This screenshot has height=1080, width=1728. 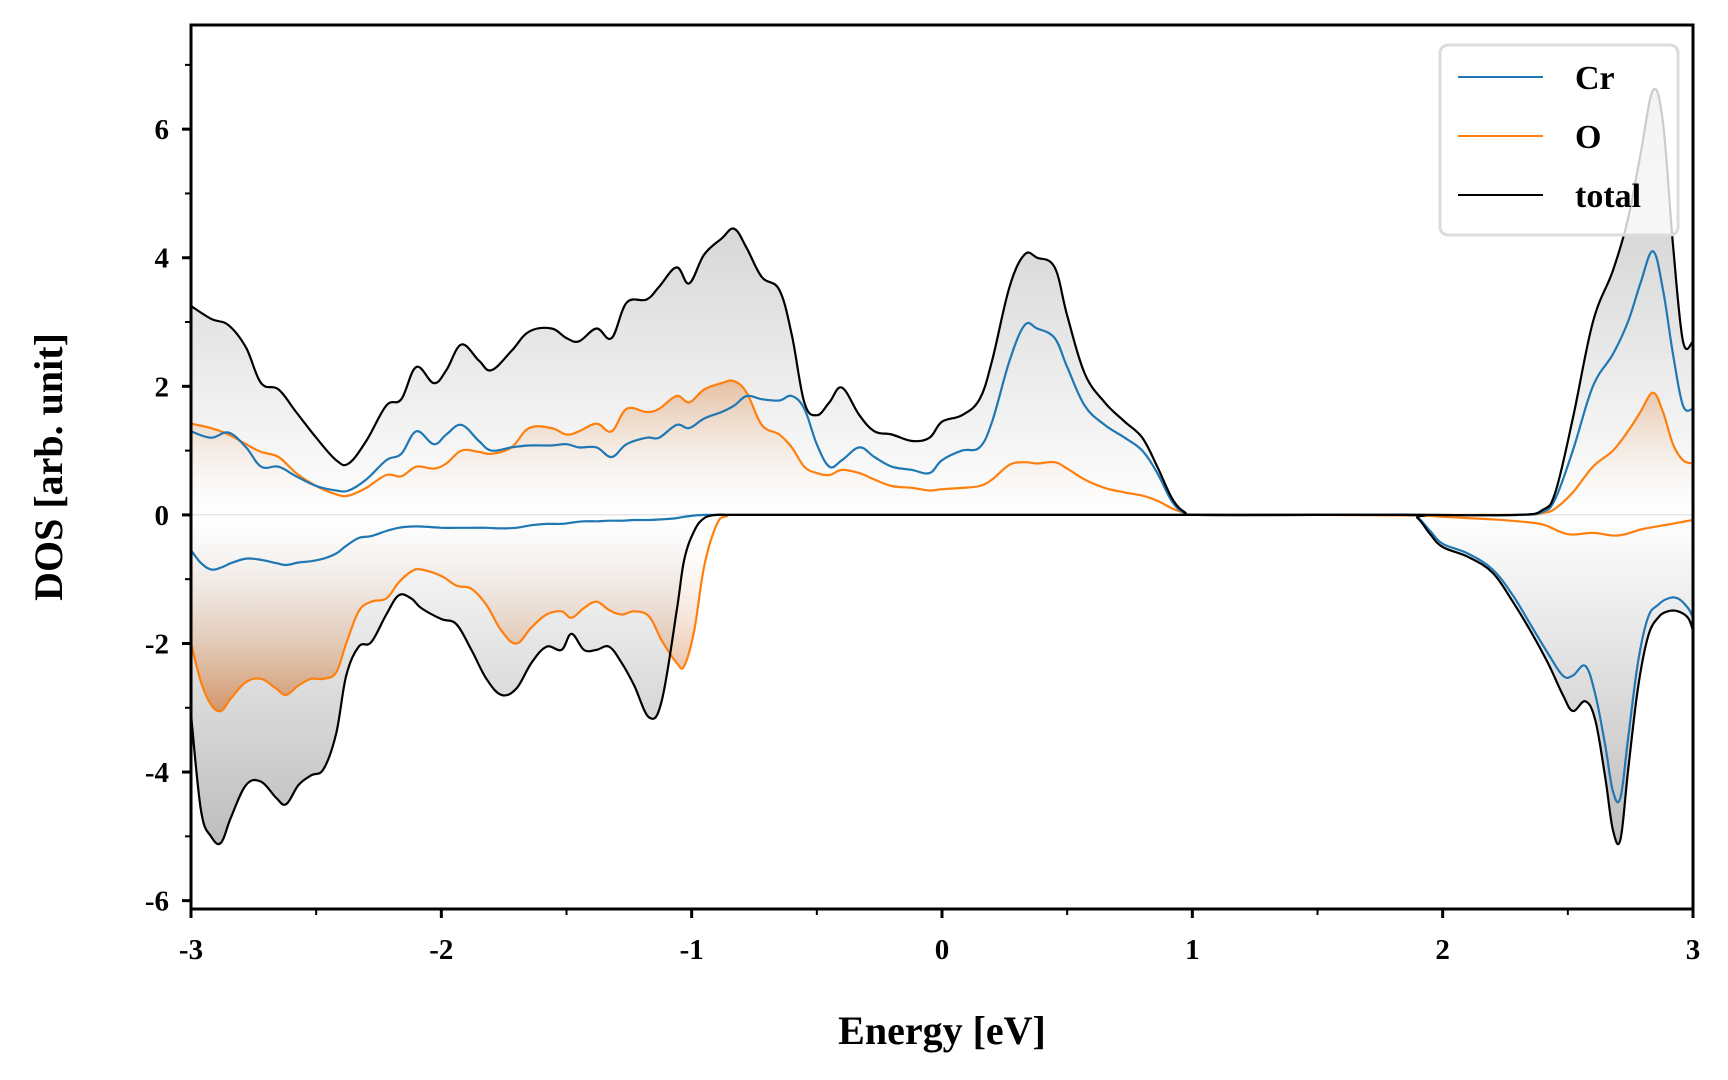 I want to click on x-tick-label: -1, so click(x=692, y=950).